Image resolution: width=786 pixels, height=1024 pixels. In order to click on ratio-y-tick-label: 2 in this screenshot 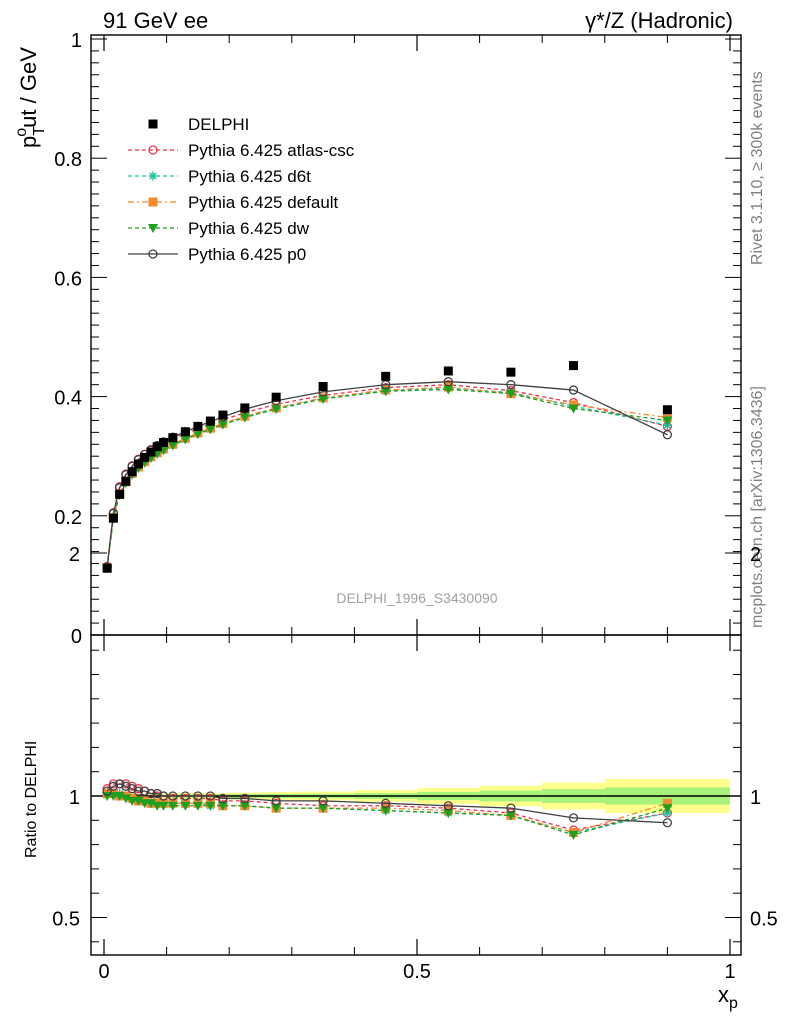, I will do `click(74, 555)`.